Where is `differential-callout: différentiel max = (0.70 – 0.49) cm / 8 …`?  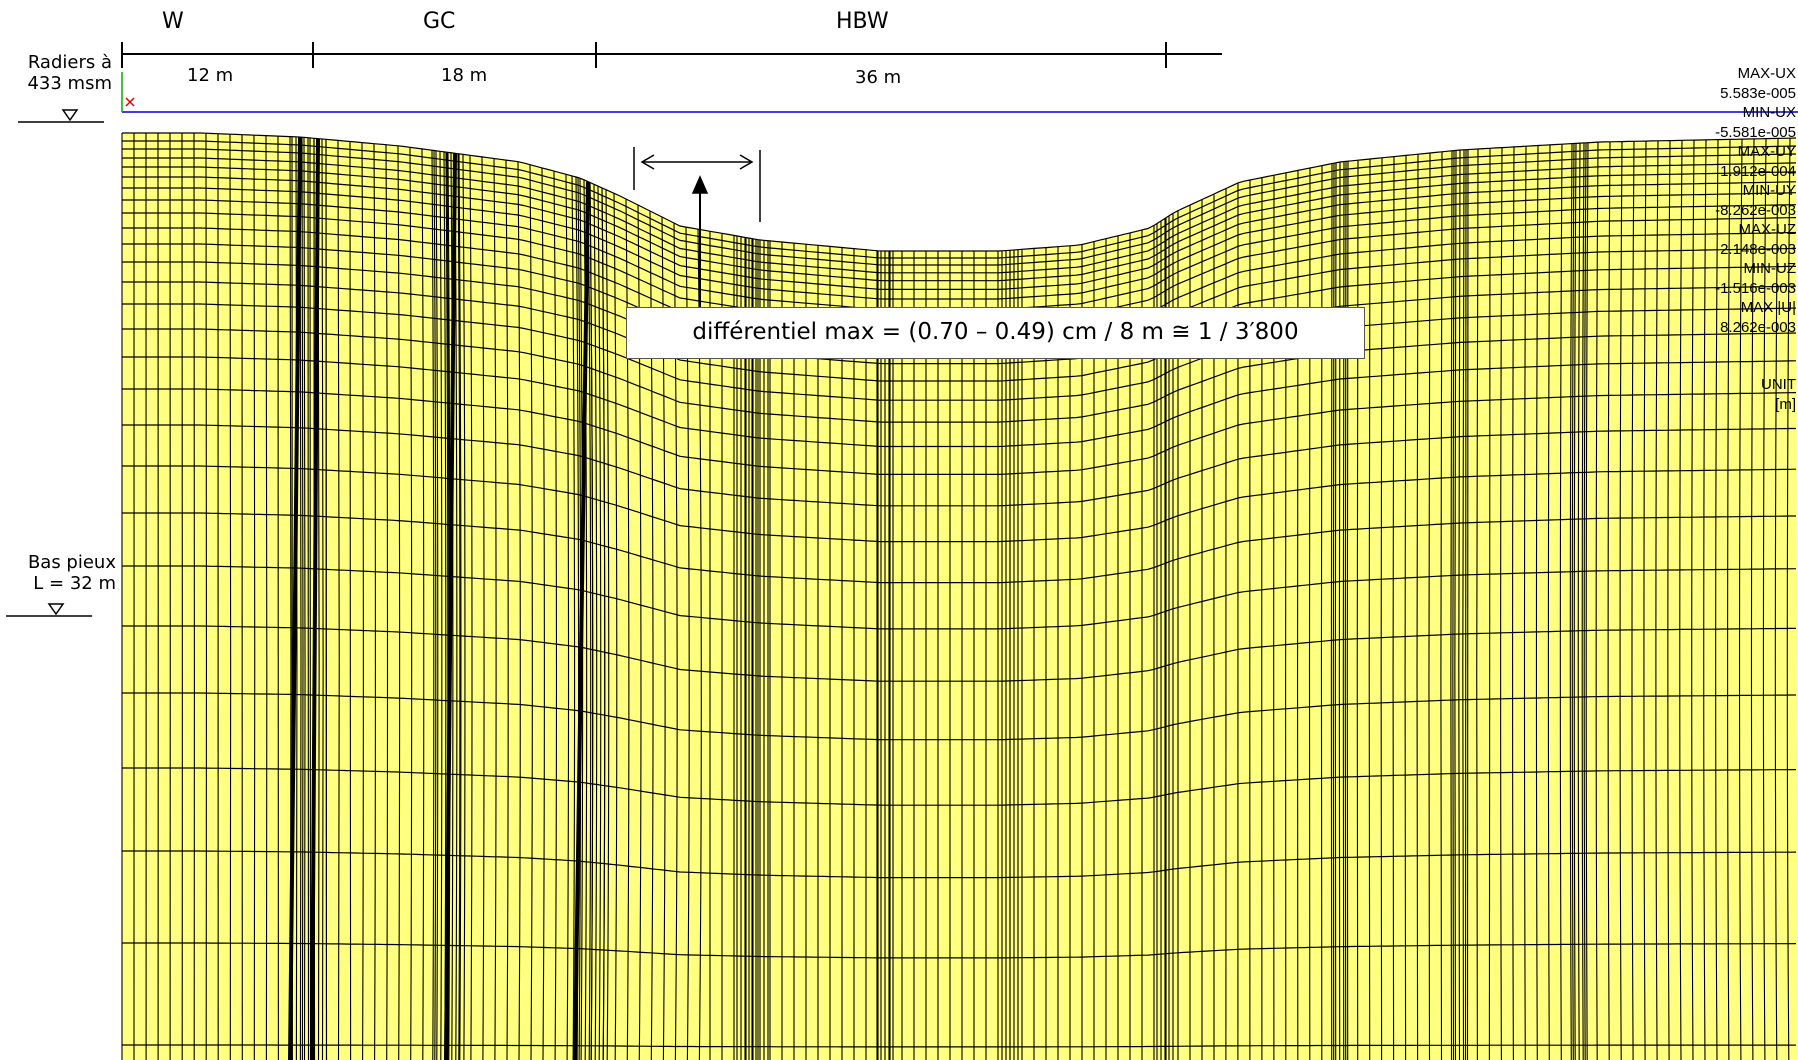
differential-callout: différentiel max = (0.70 – 0.49) cm / 8 … is located at coordinates (995, 333).